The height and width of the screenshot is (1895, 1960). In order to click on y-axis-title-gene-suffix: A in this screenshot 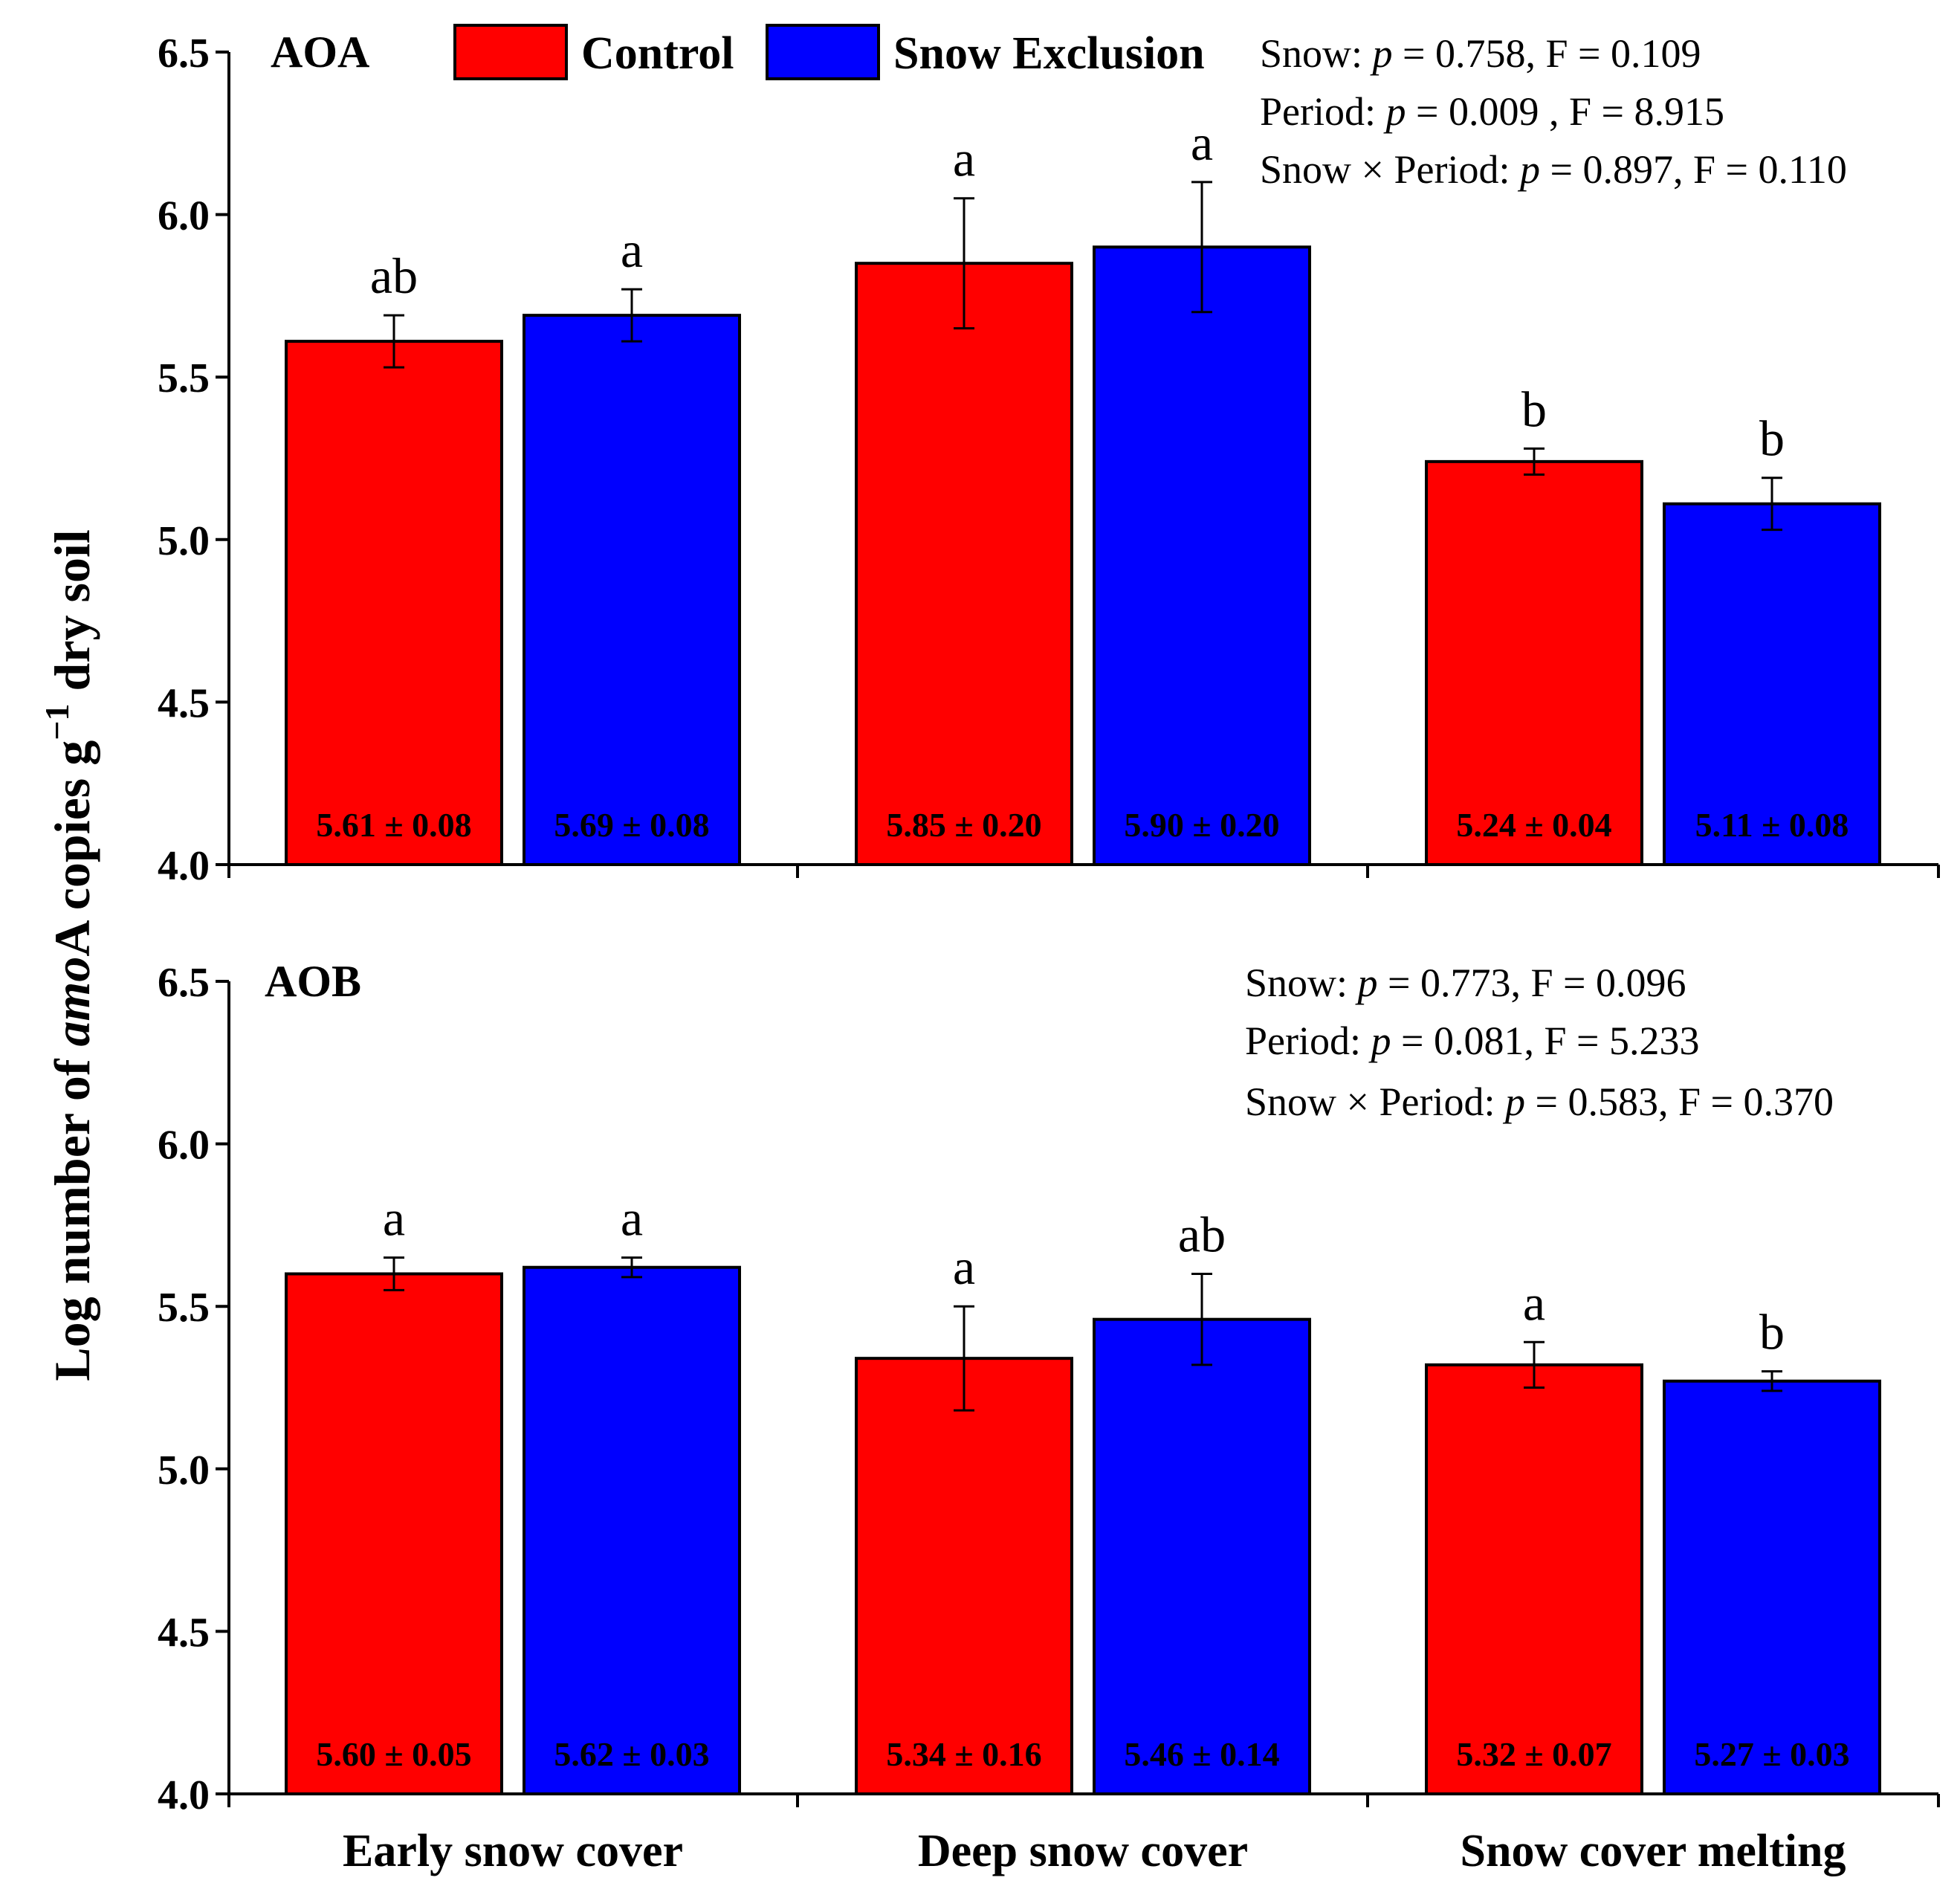, I will do `click(72, 938)`.